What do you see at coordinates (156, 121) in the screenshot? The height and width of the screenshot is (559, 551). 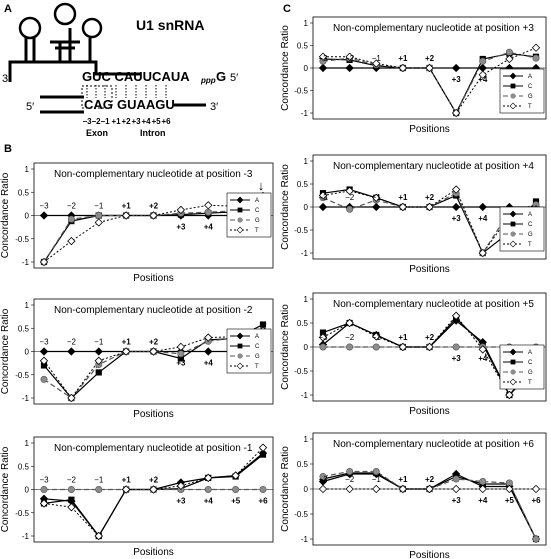 I see `diagram-position-label: +5` at bounding box center [156, 121].